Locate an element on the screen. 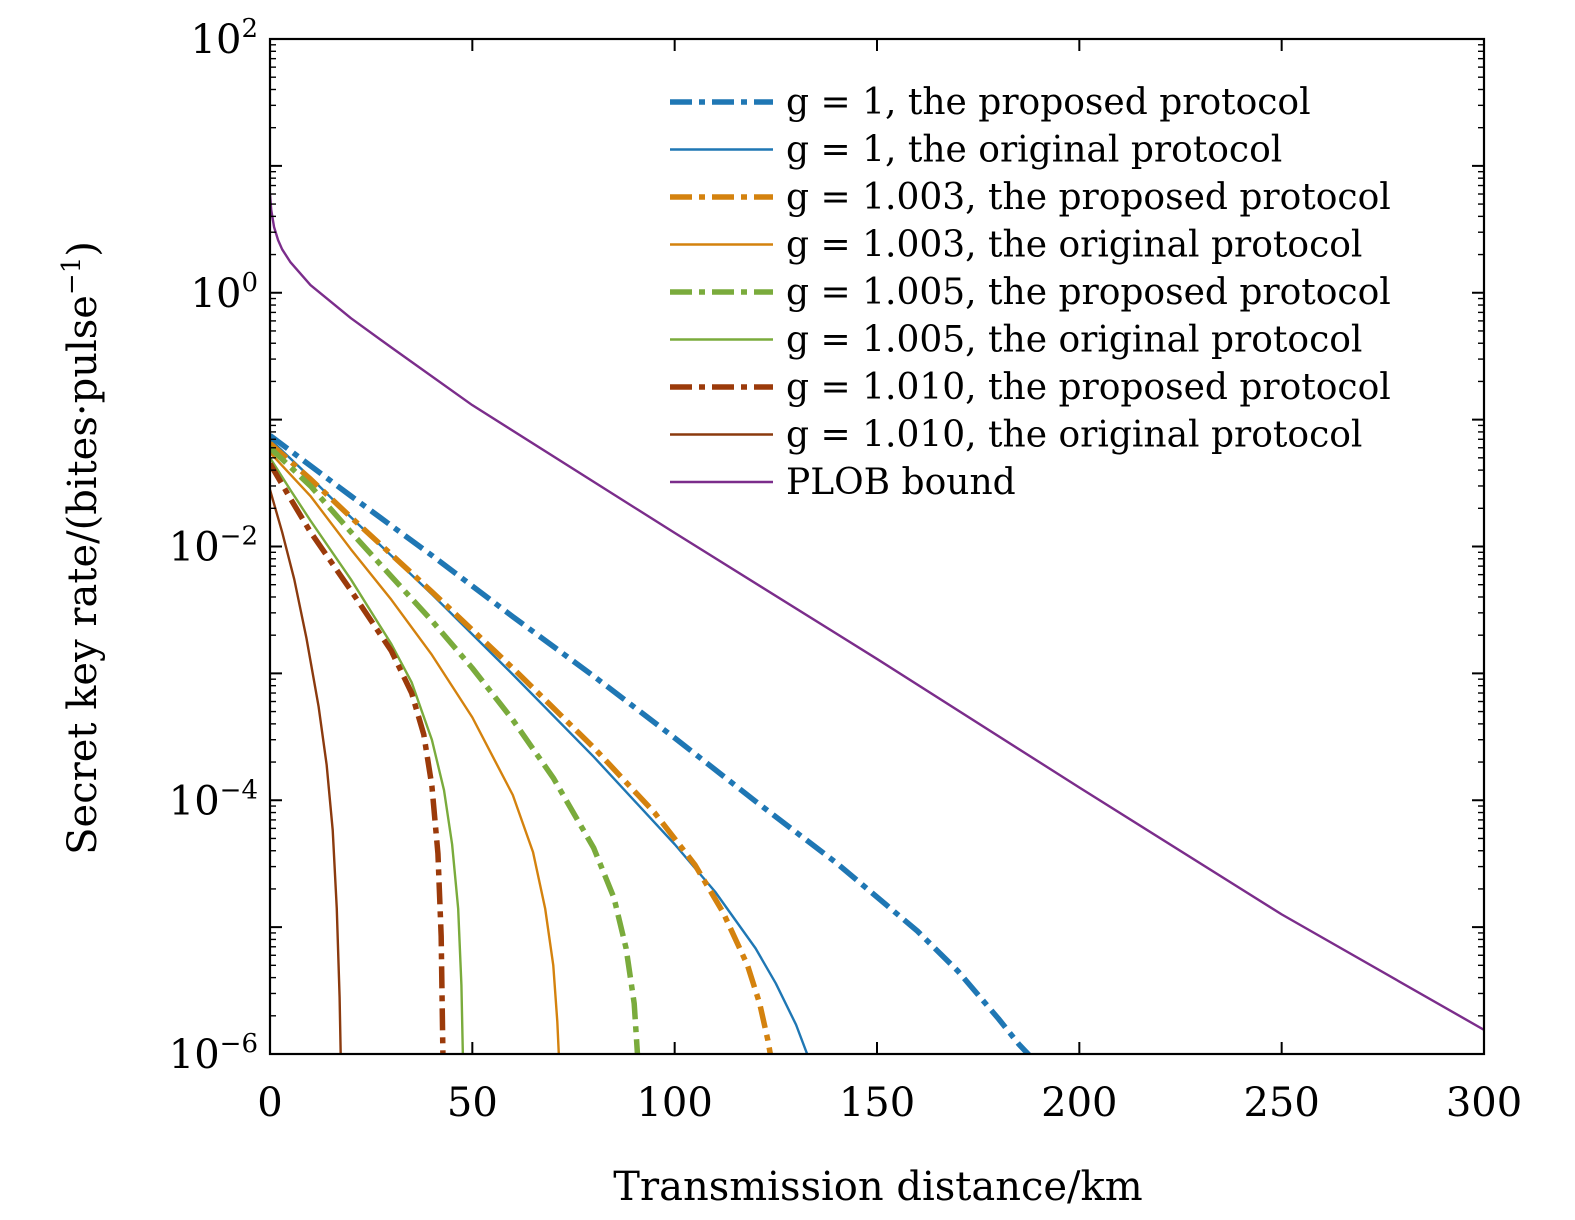  y-tick-label: 10⁻² is located at coordinates (213, 546).